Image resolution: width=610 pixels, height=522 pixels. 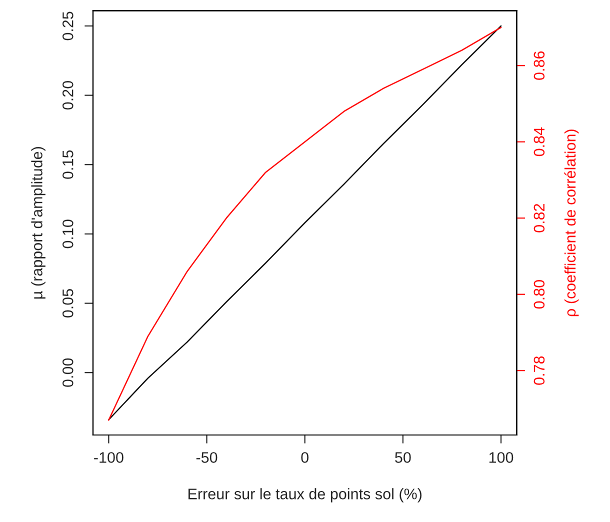 What do you see at coordinates (68, 164) in the screenshot?
I see `y-tick-label: 0.15` at bounding box center [68, 164].